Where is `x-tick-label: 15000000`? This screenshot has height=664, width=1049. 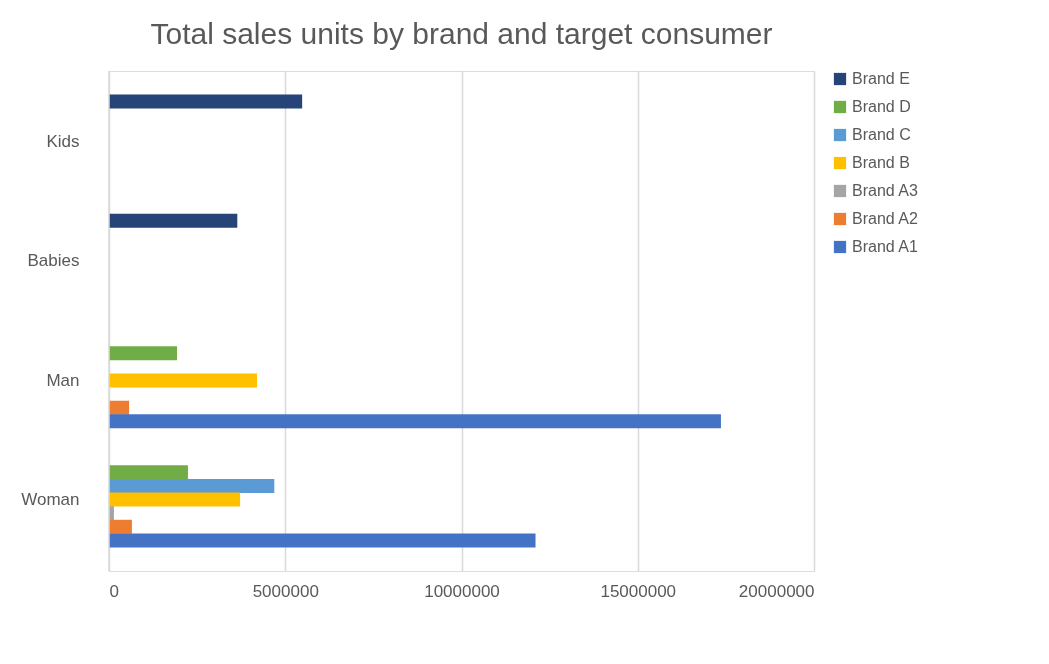
x-tick-label: 15000000 is located at coordinates (638, 591).